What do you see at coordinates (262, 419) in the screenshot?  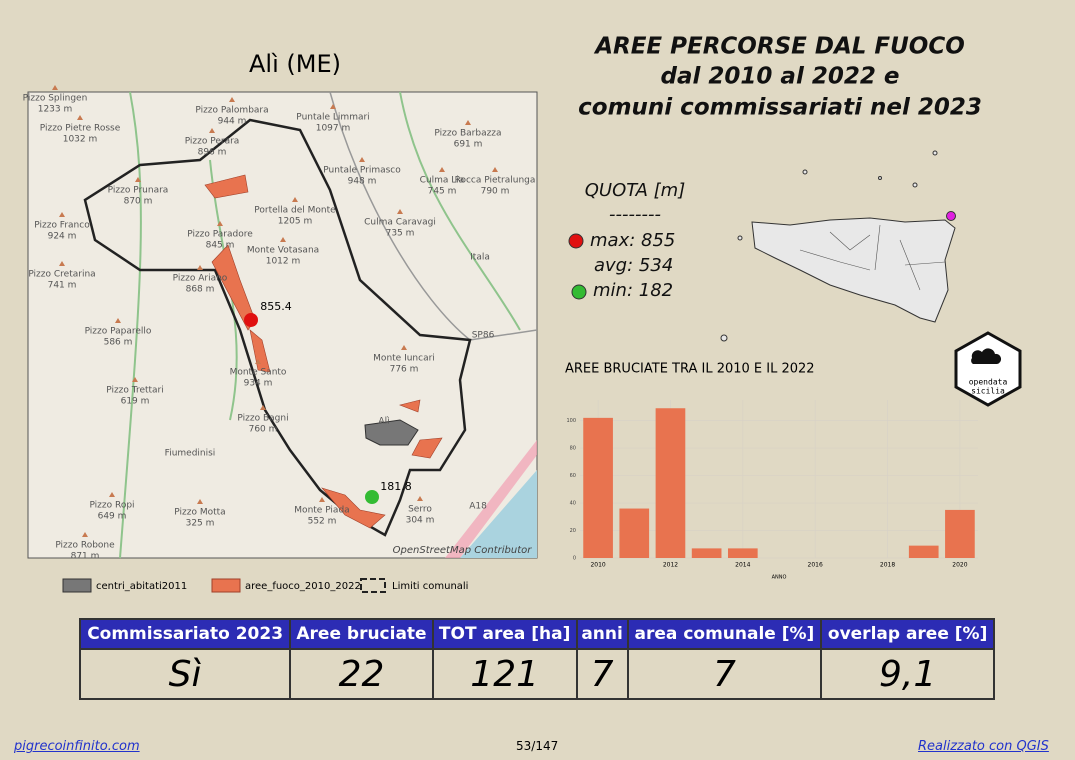 I see `place-name: Pizzo Bagni` at bounding box center [262, 419].